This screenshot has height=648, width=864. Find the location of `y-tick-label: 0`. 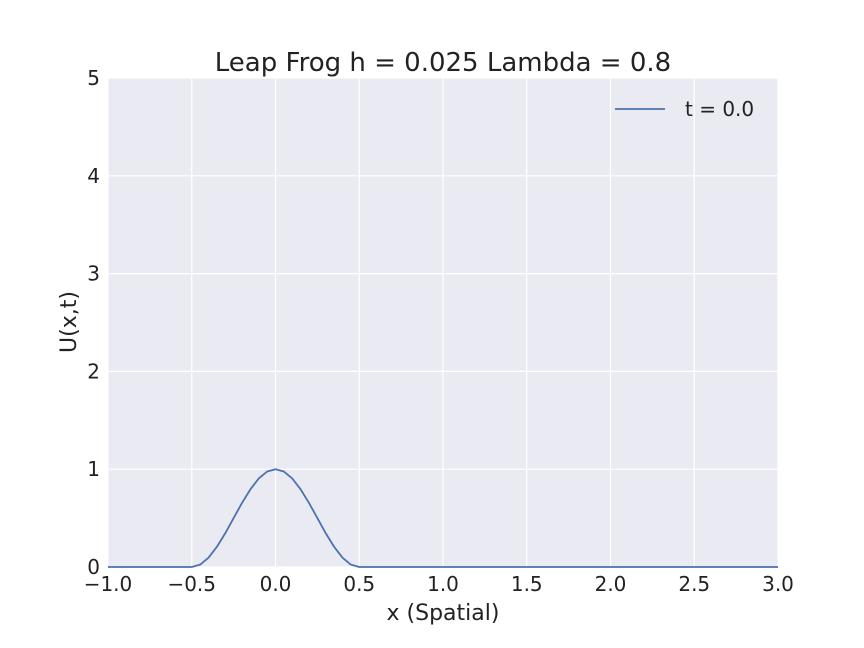

y-tick-label: 0 is located at coordinates (93, 567).